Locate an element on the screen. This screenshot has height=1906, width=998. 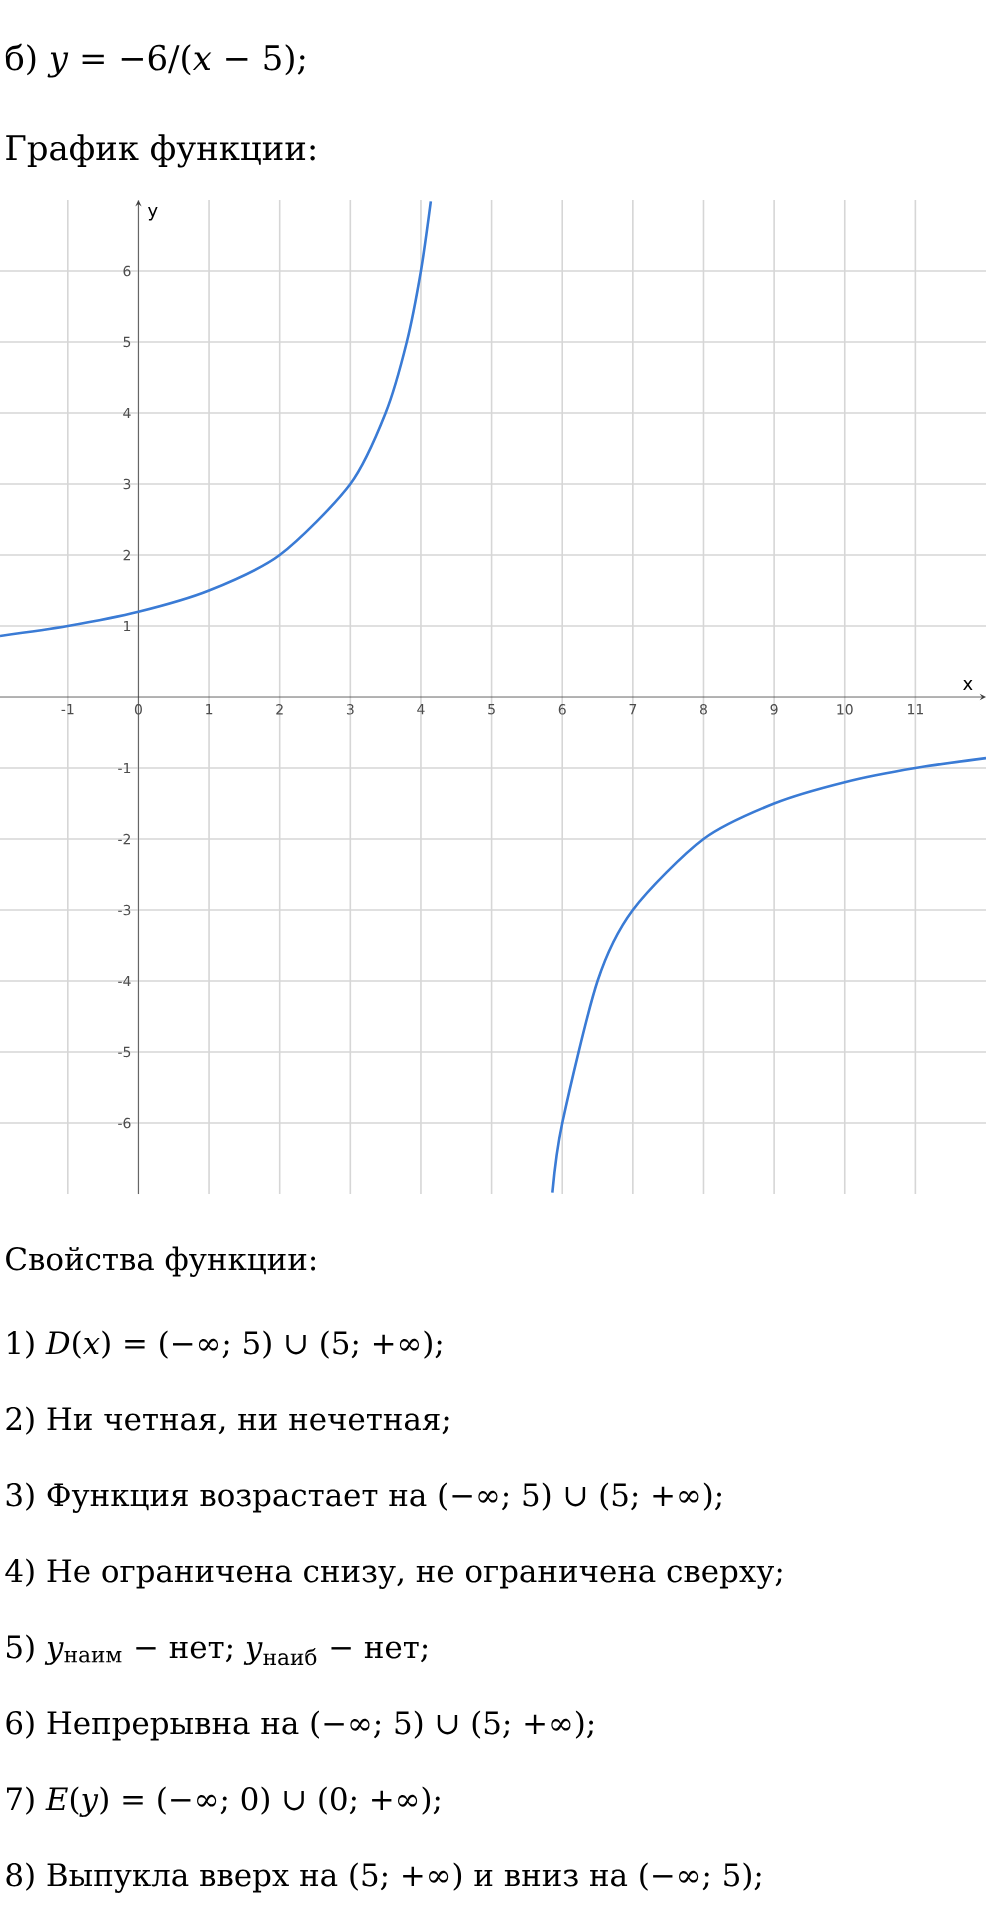
text: 8) Выпукла вверх на (5; +∞) и вниз на (−∞; 5); is located at coordinates (383, 1877).